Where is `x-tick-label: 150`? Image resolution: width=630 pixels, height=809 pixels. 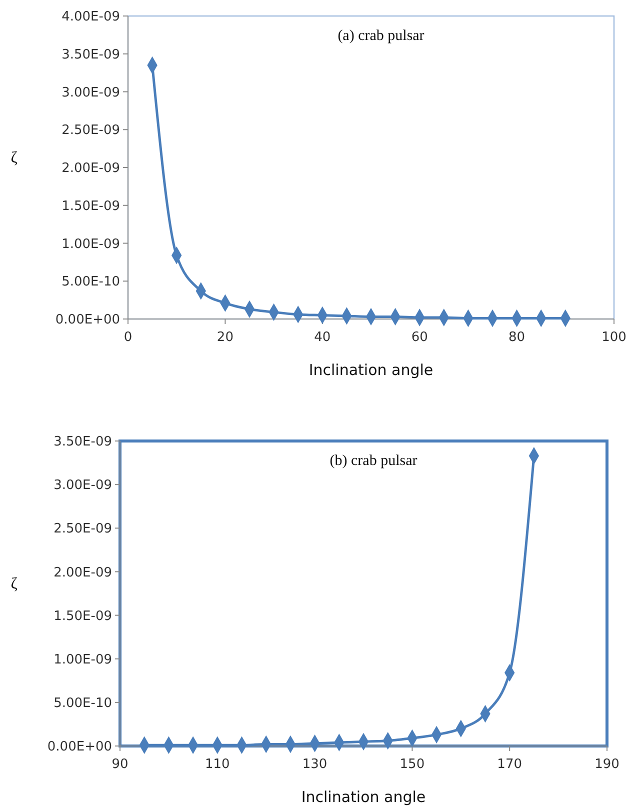
x-tick-label: 150 is located at coordinates (412, 764).